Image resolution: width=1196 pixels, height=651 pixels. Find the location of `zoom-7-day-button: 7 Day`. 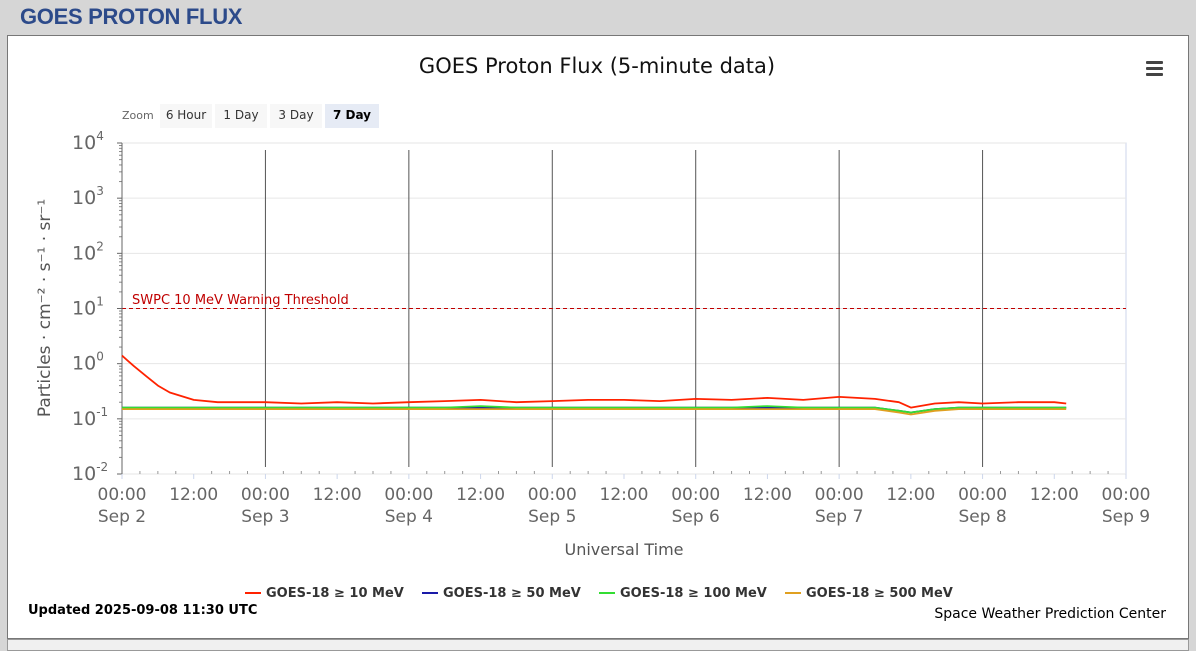

zoom-7-day-button: 7 Day is located at coordinates (352, 116).